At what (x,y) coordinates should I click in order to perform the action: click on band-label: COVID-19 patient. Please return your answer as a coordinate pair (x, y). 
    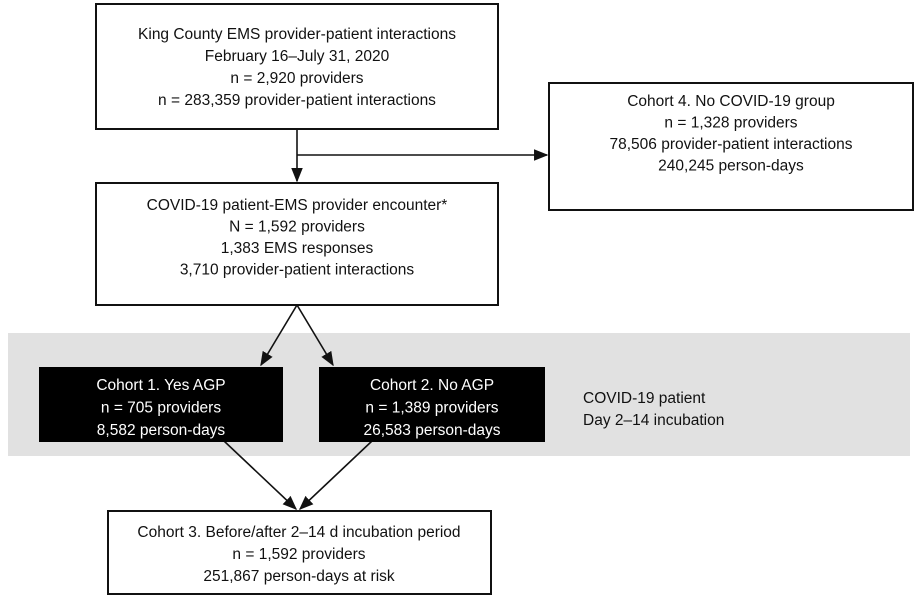
    Looking at the image, I should click on (644, 398).